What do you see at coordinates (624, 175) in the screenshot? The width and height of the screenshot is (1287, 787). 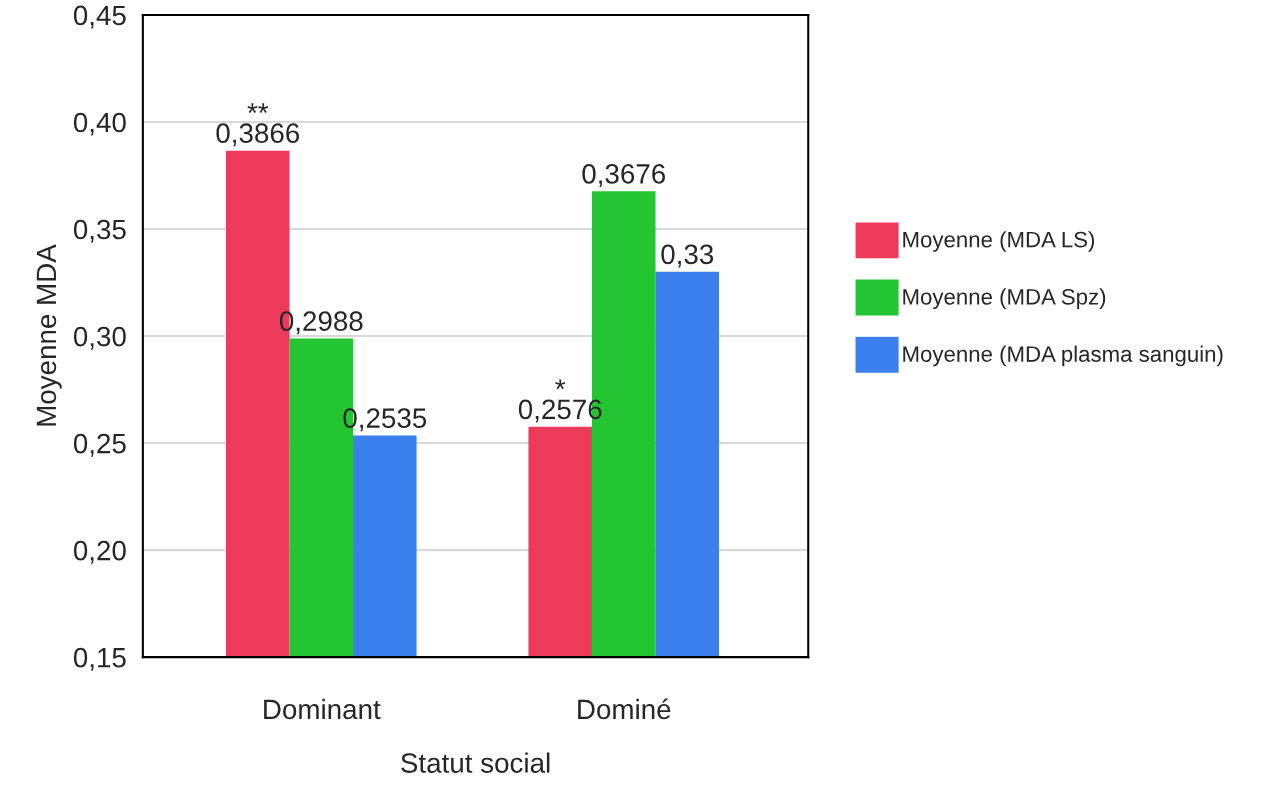 I see `data-label: 0,3676` at bounding box center [624, 175].